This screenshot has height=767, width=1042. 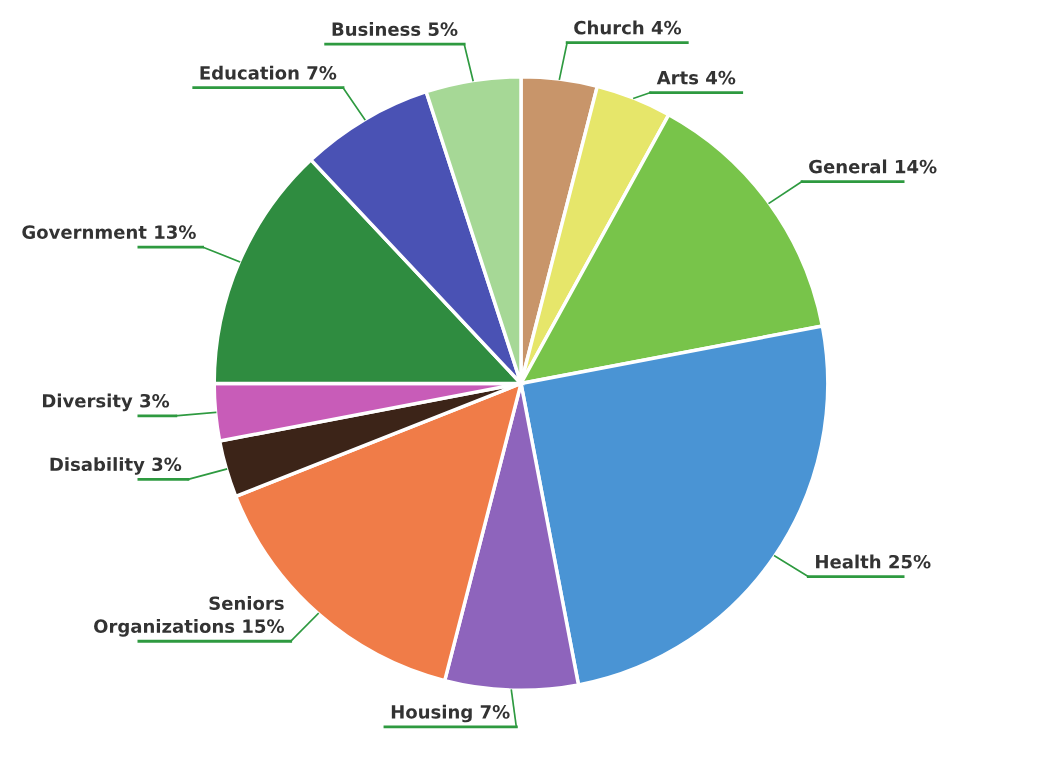 What do you see at coordinates (116, 466) in the screenshot?
I see `slice-label: Disability 3%` at bounding box center [116, 466].